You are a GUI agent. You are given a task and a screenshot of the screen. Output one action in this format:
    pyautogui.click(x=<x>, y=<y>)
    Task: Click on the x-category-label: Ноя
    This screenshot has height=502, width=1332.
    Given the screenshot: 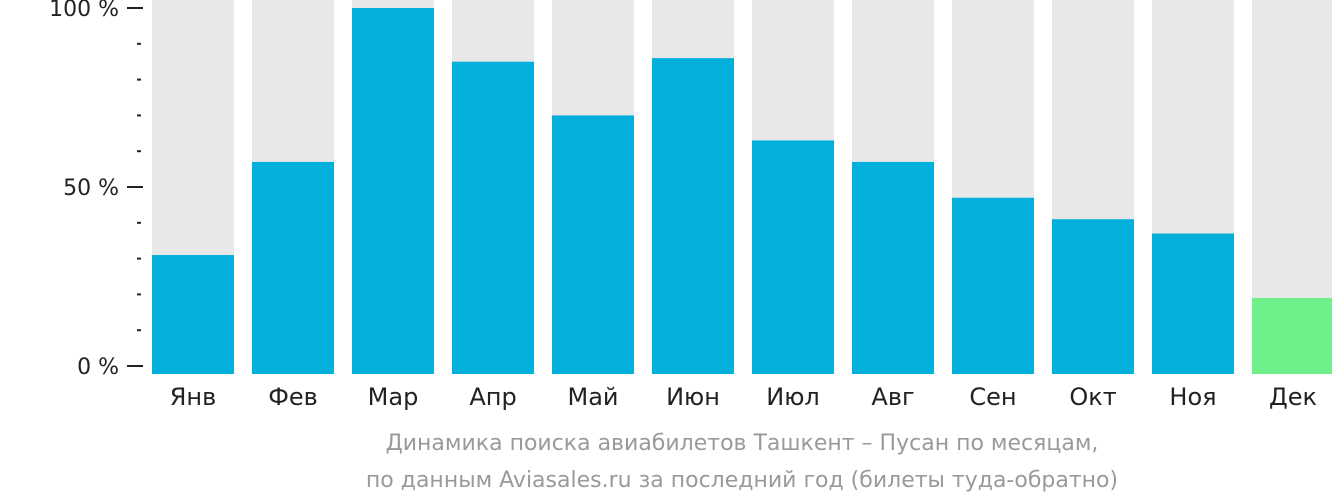 What is the action you would take?
    pyautogui.click(x=1192, y=397)
    